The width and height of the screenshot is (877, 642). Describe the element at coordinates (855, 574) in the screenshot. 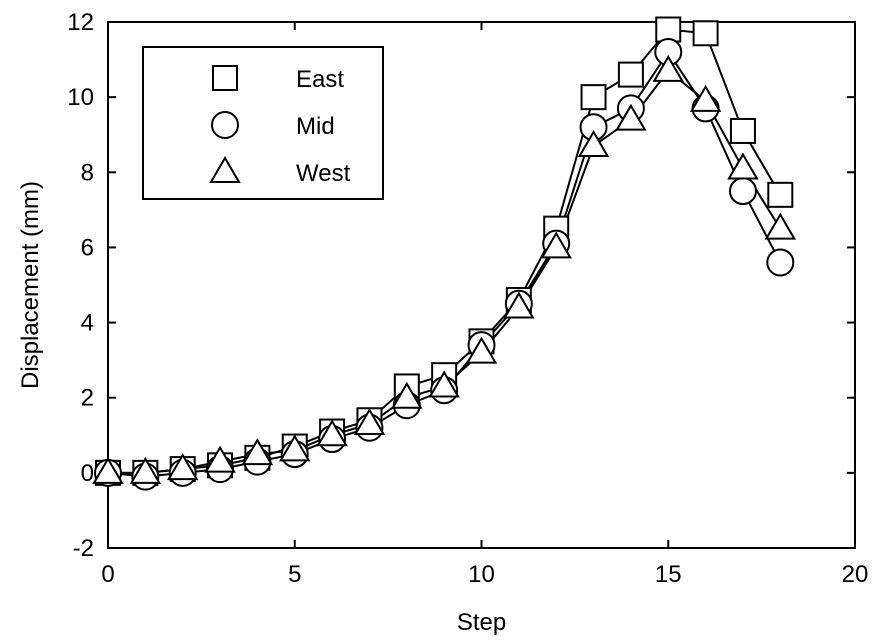

I see `x-tick-label: 20` at that location.